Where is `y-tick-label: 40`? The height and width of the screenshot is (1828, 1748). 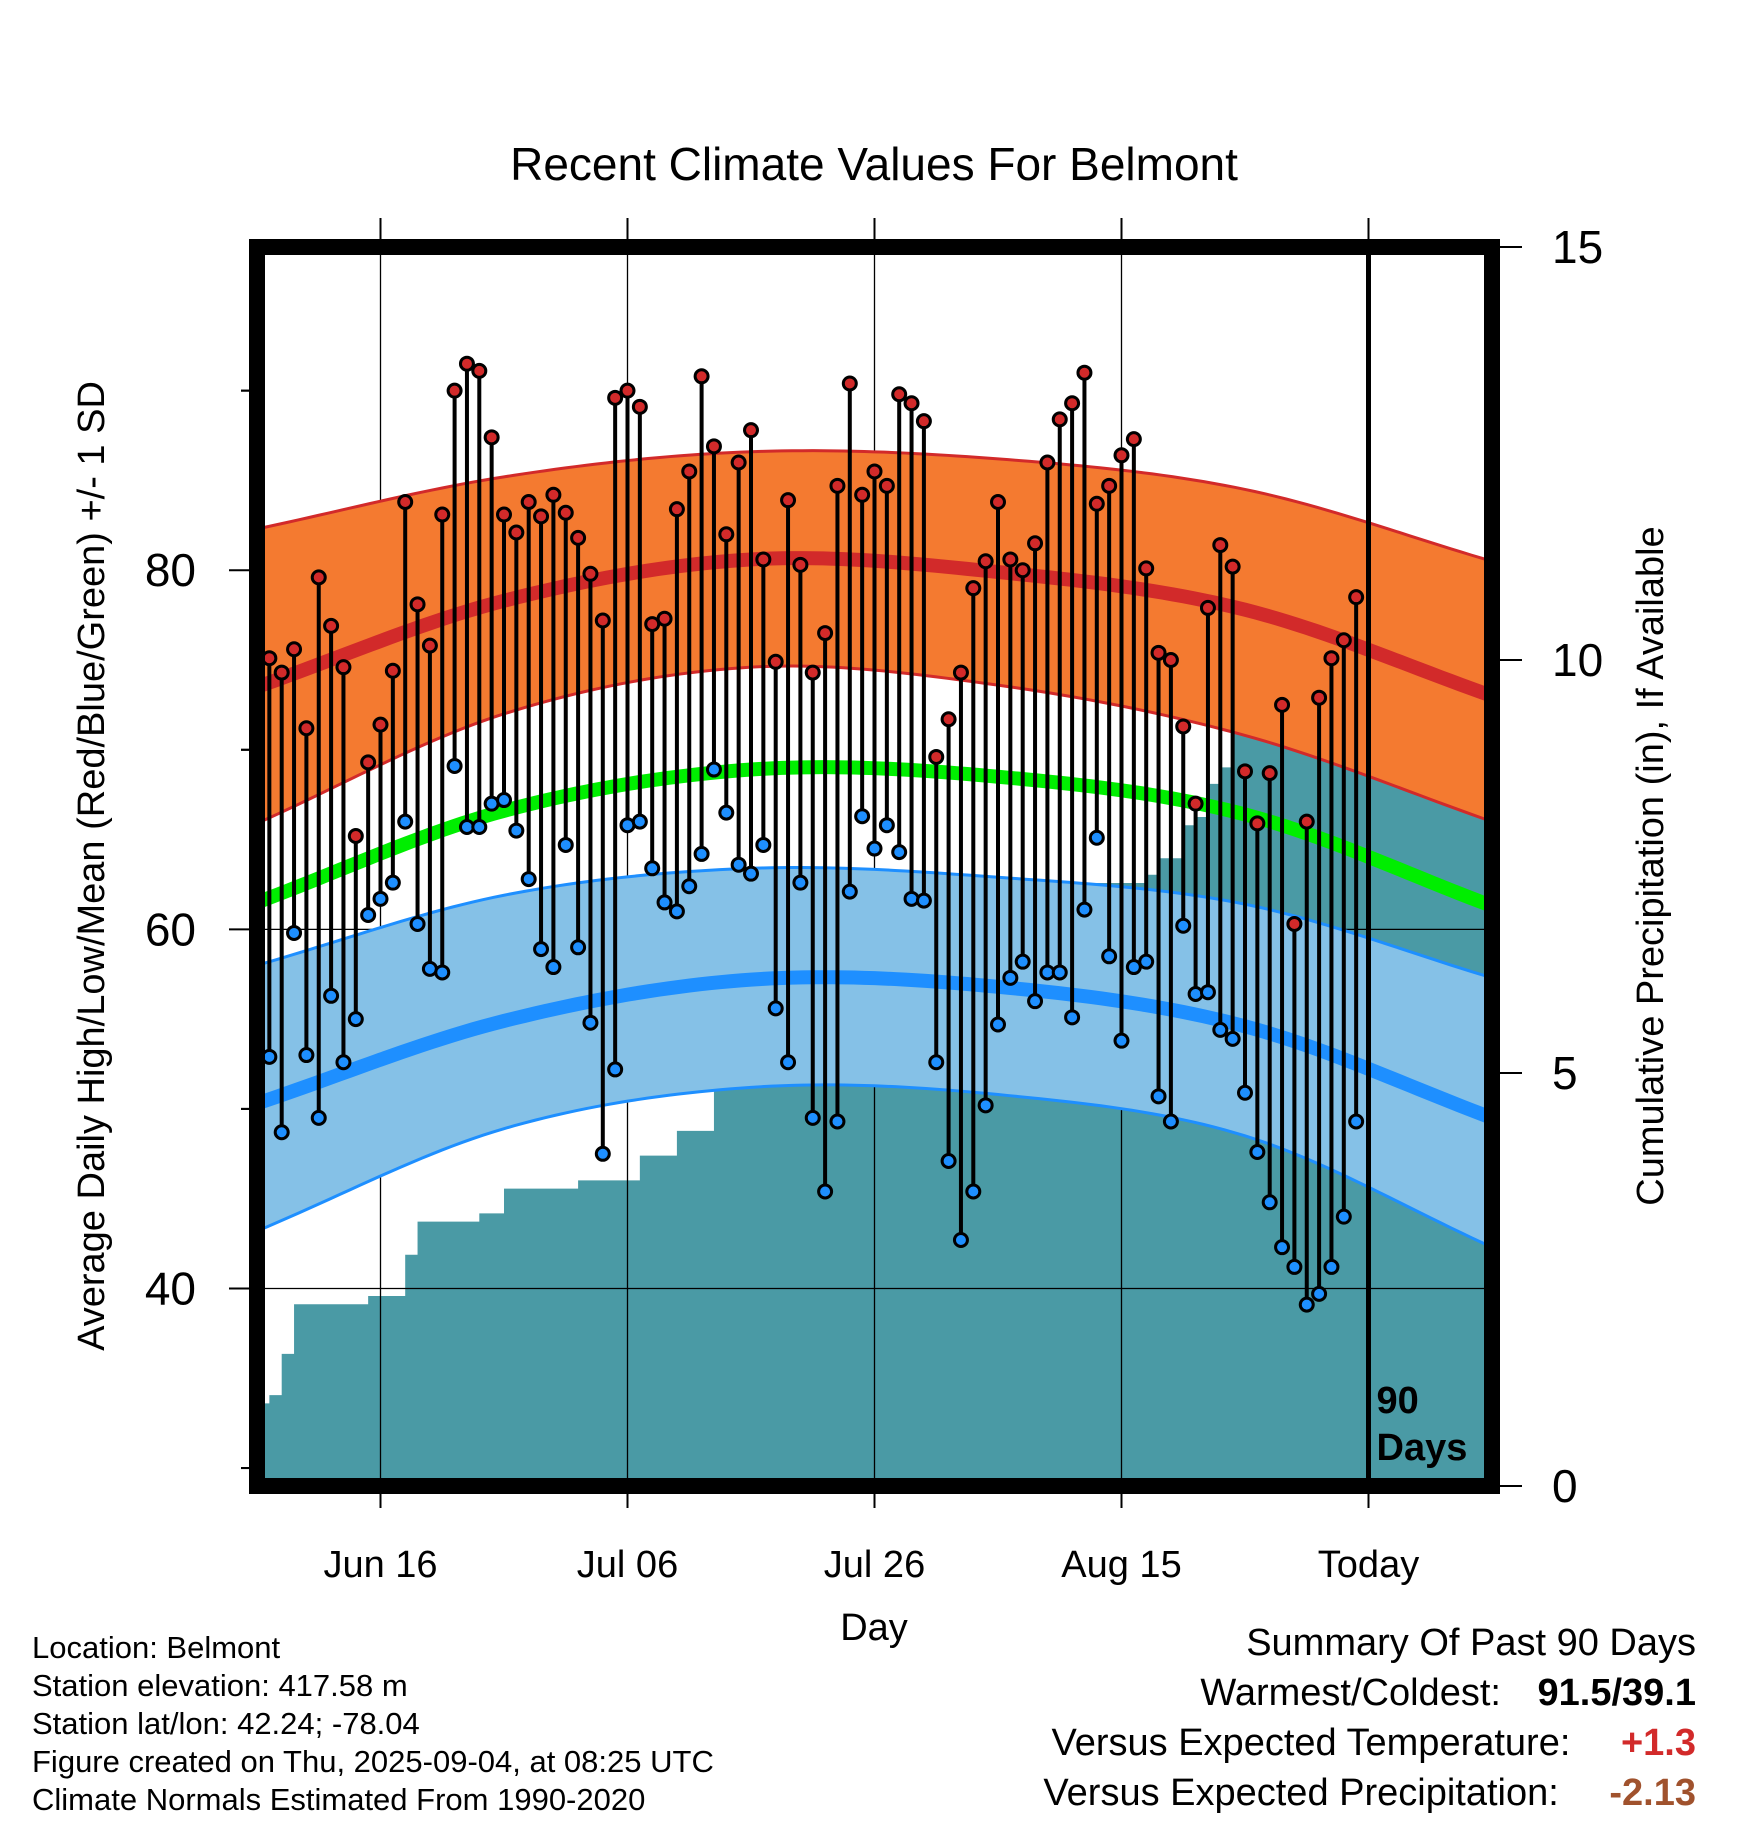 y-tick-label: 40 is located at coordinates (170, 1288).